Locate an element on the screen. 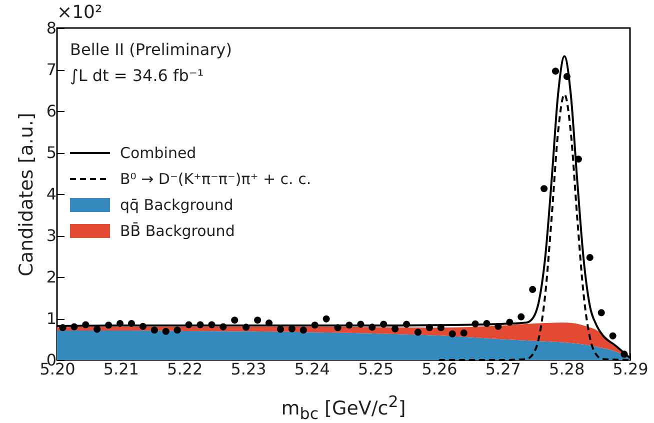  x-tick-label: 5.23 is located at coordinates (248, 369).